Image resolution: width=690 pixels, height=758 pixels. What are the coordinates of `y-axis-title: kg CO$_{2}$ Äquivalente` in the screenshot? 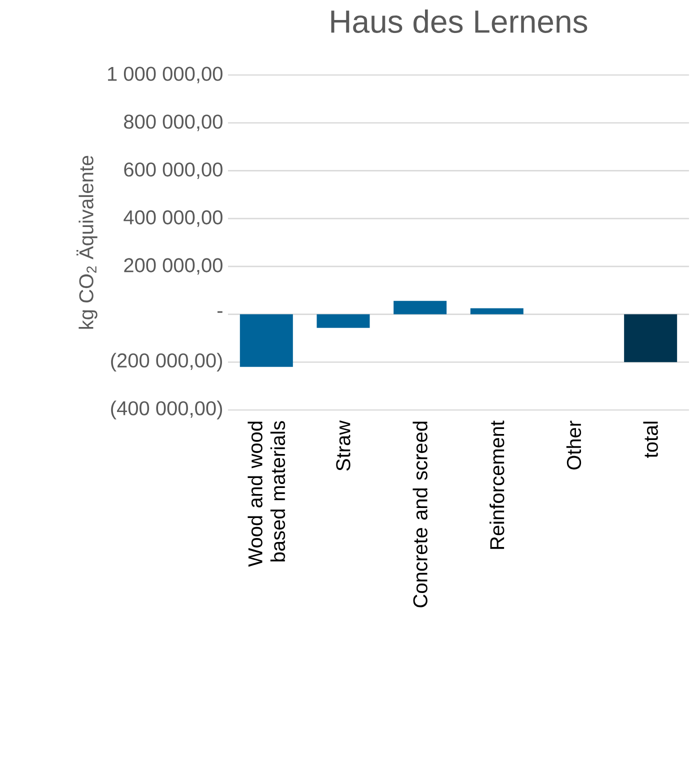 It's located at (87, 242).